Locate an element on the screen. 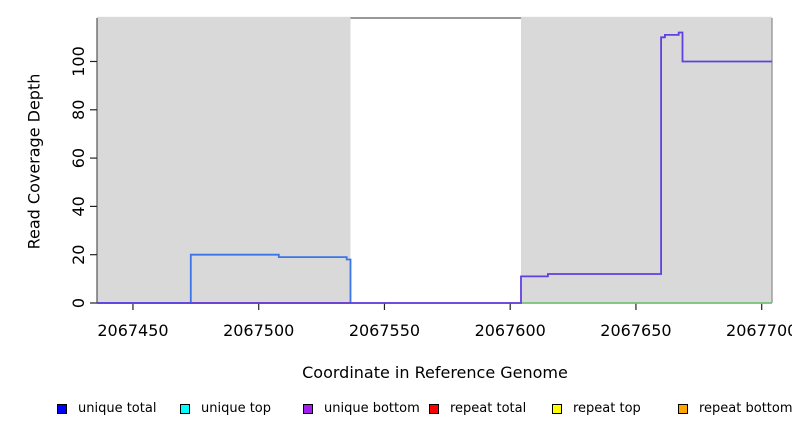 This screenshot has height=432, width=792. legend-item-repeat-total: repeat total is located at coordinates (477, 409).